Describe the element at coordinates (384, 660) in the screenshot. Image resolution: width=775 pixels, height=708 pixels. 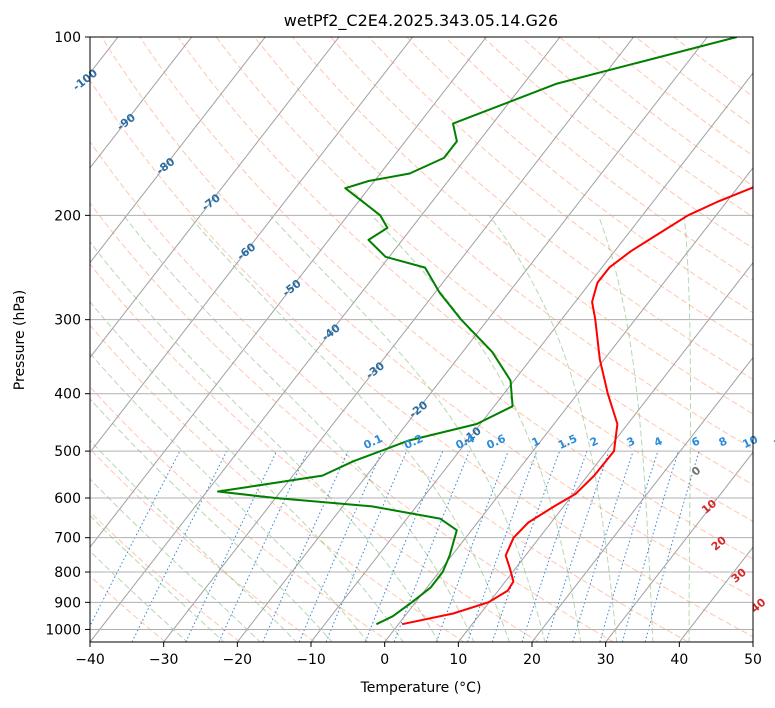
I see `x-tick-label: 0` at that location.